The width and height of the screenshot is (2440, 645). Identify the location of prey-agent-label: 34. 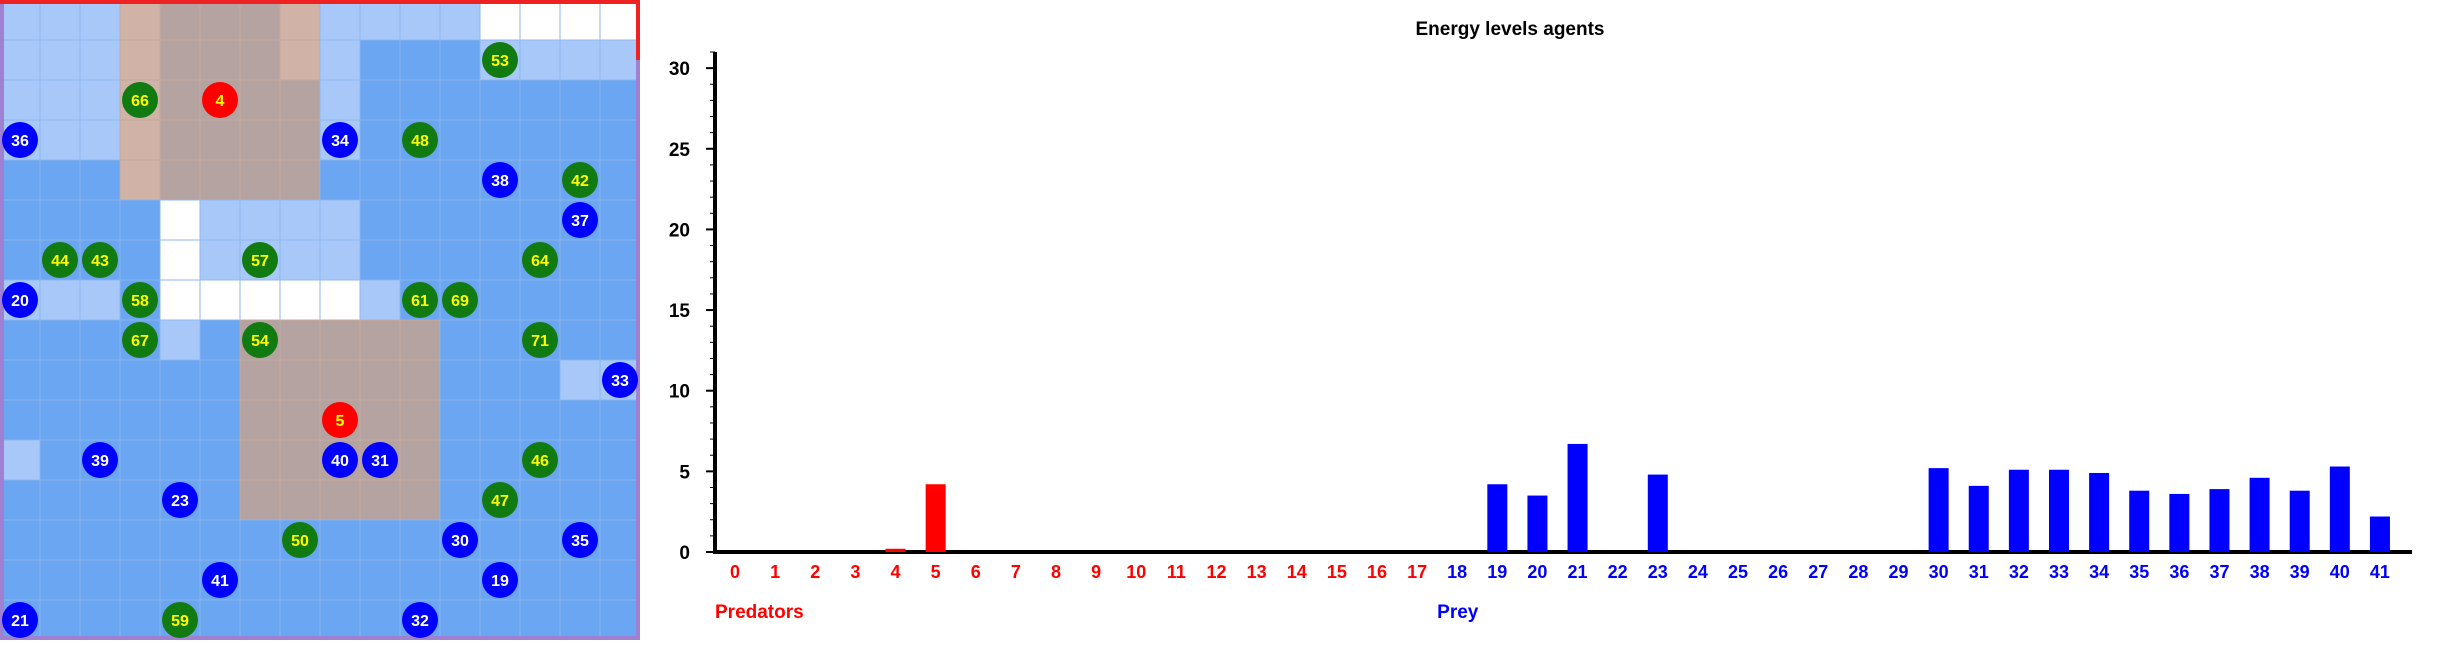
(340, 141).